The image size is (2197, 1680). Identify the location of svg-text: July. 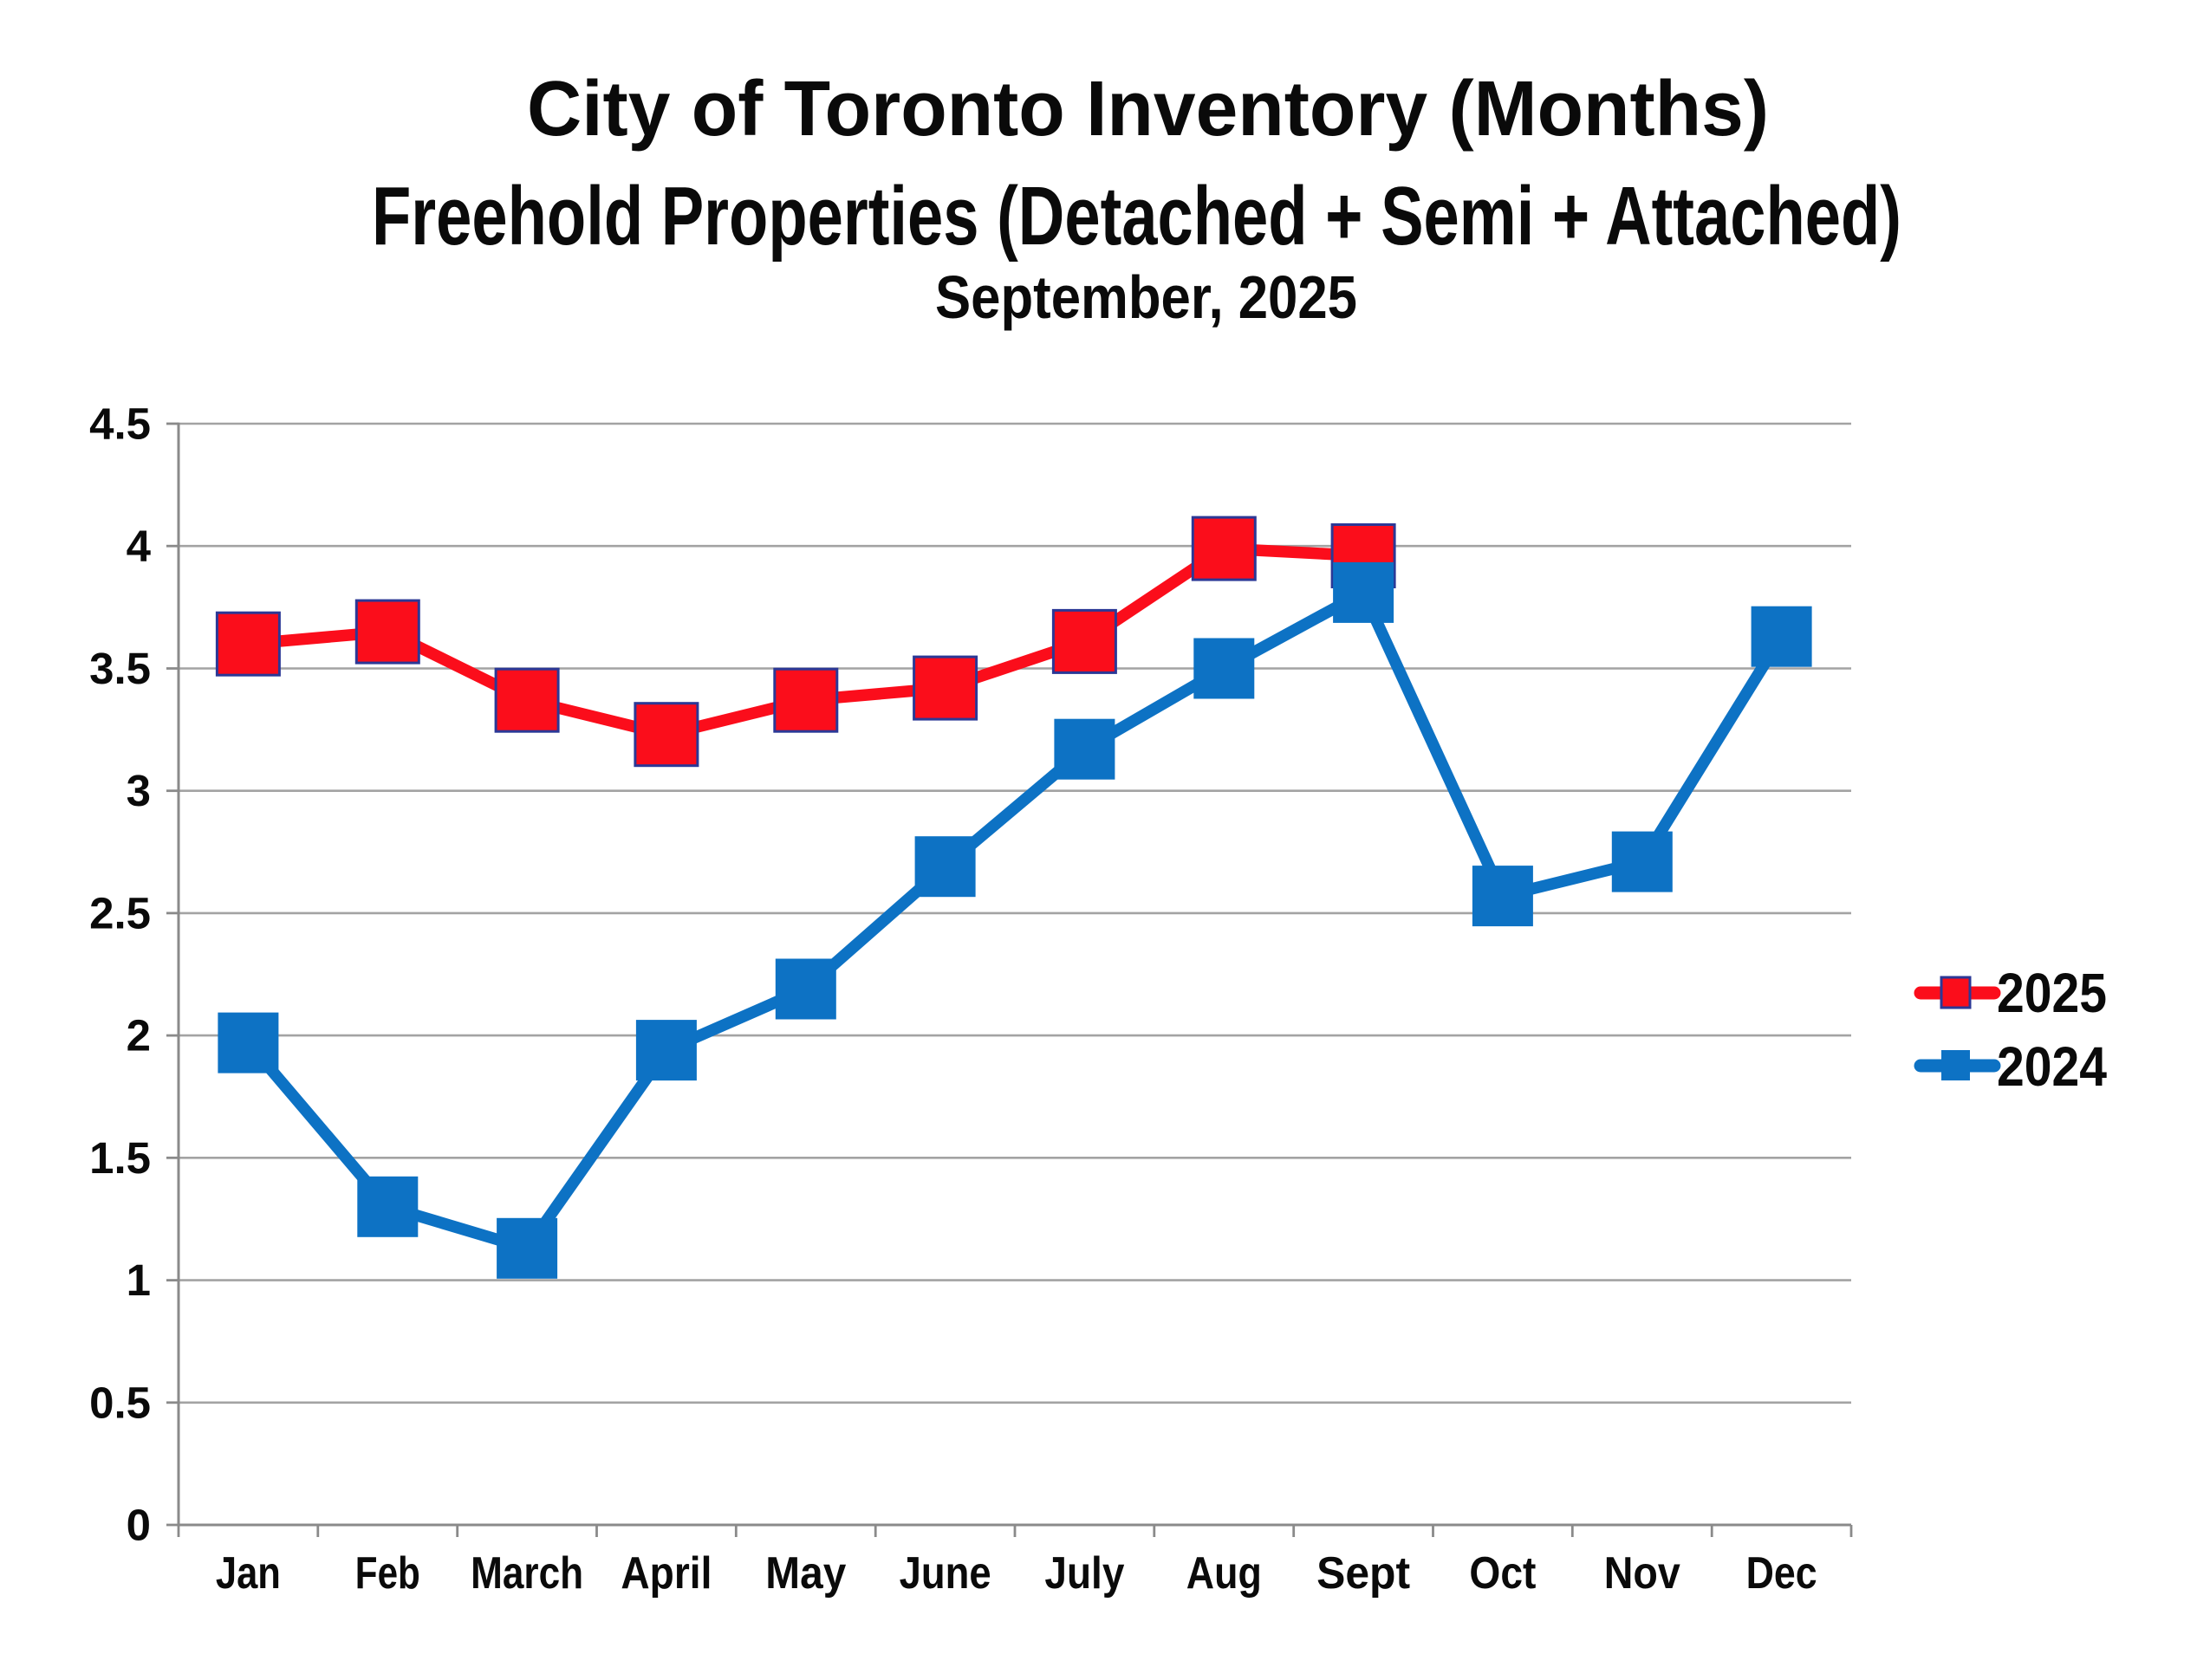
(1084, 1573).